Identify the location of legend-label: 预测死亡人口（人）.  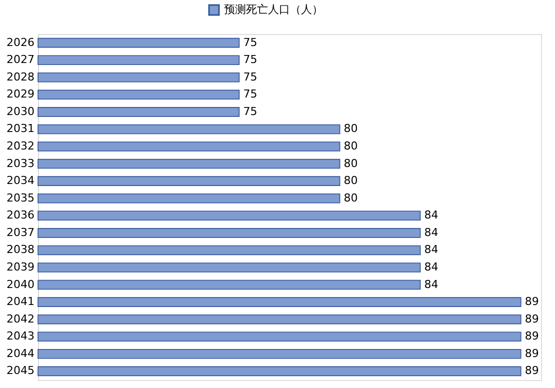
(273, 9).